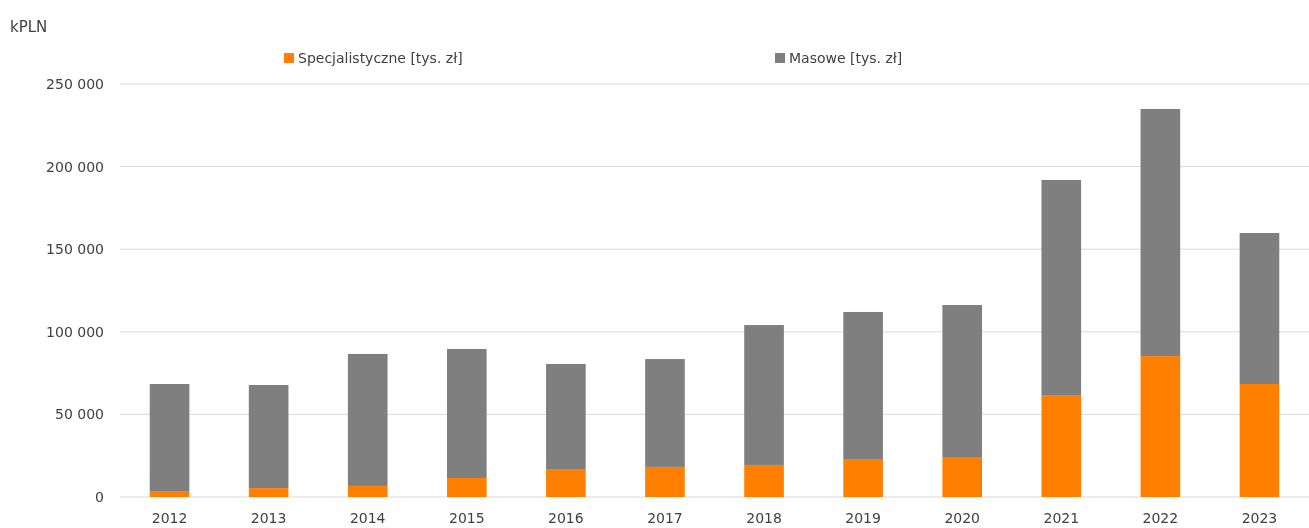 Image resolution: width=1309 pixels, height=528 pixels. Describe the element at coordinates (99, 496) in the screenshot. I see `y-tick-label: 0` at that location.